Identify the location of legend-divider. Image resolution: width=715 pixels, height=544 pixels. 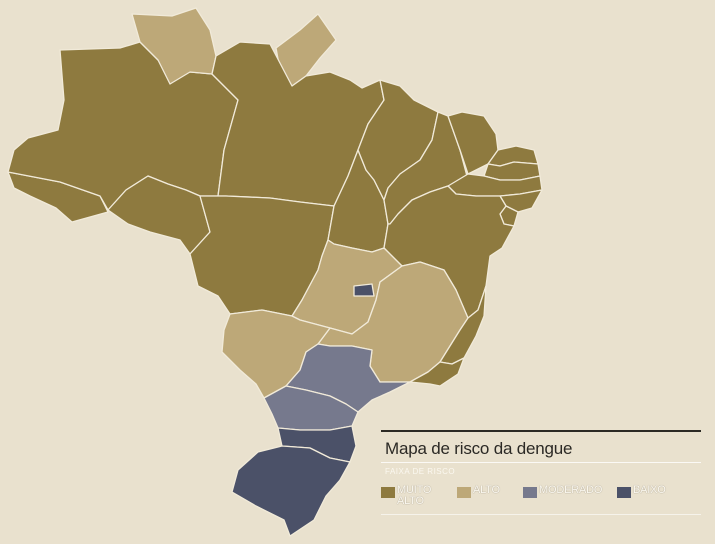
(541, 462).